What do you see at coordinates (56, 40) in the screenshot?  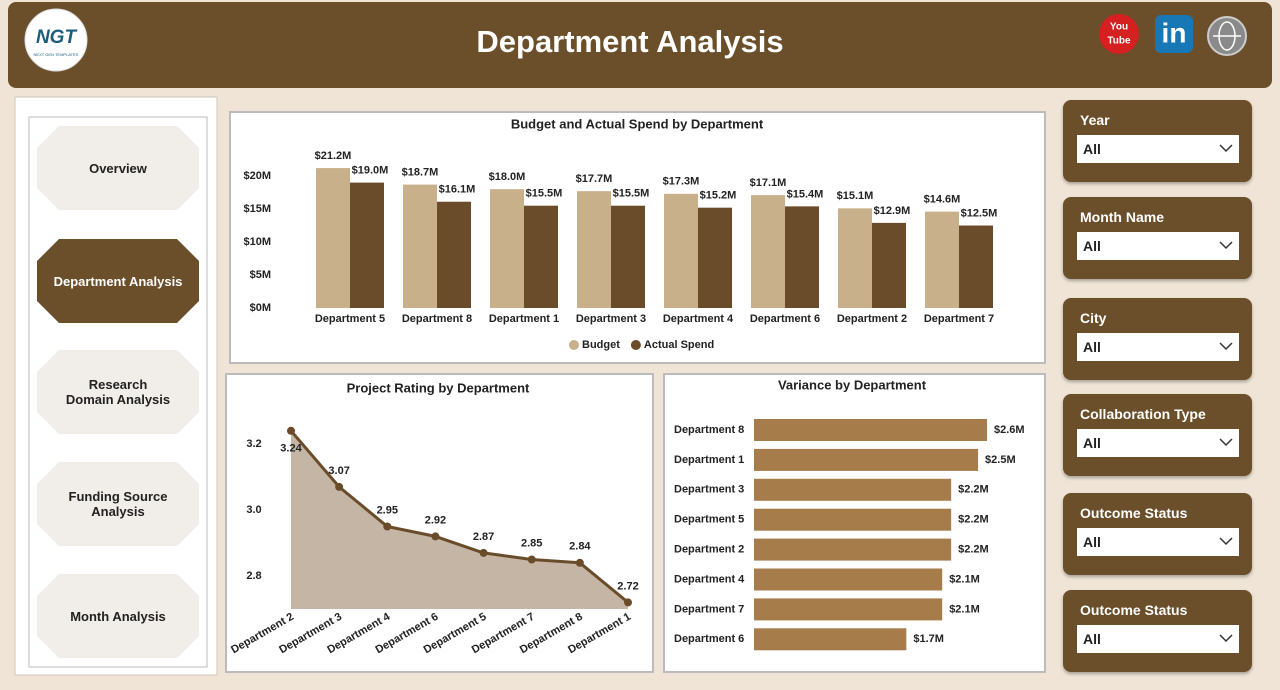 I see `logo-badge` at bounding box center [56, 40].